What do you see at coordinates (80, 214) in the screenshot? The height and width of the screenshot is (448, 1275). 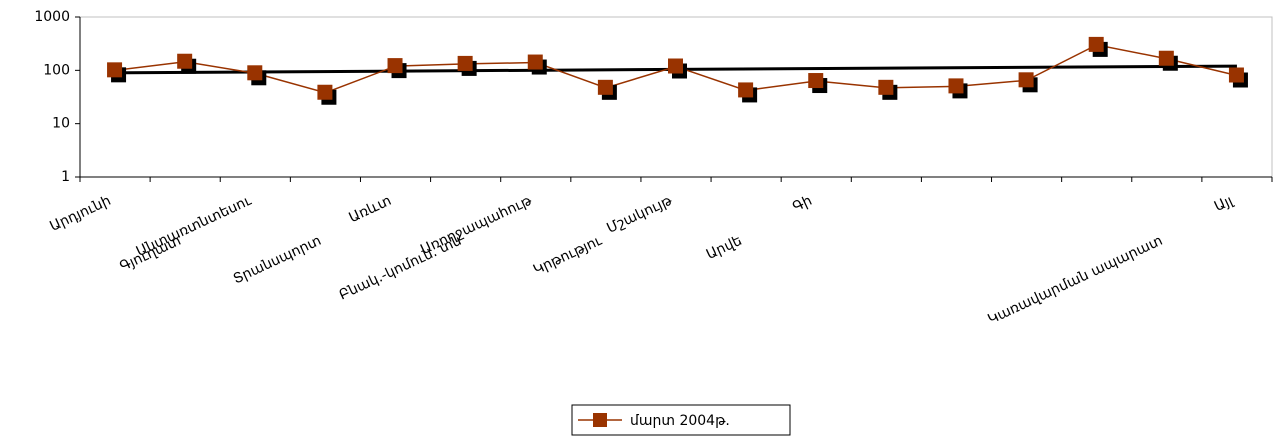 I see `x-tick-label: Արդյունի` at bounding box center [80, 214].